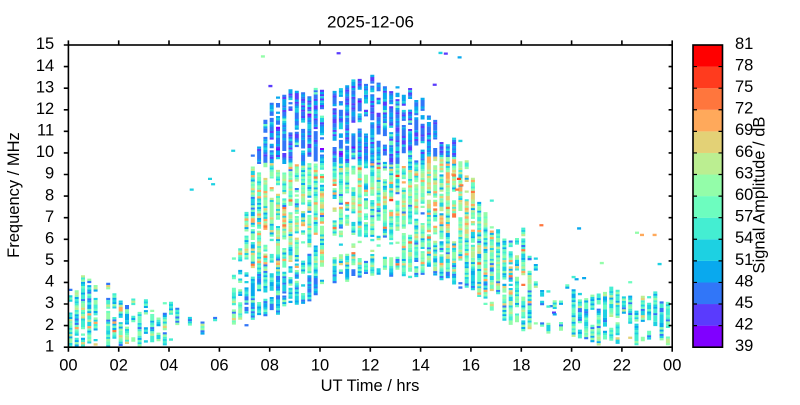  What do you see at coordinates (219, 365) in the screenshot?
I see `svg-text: 06` at bounding box center [219, 365].